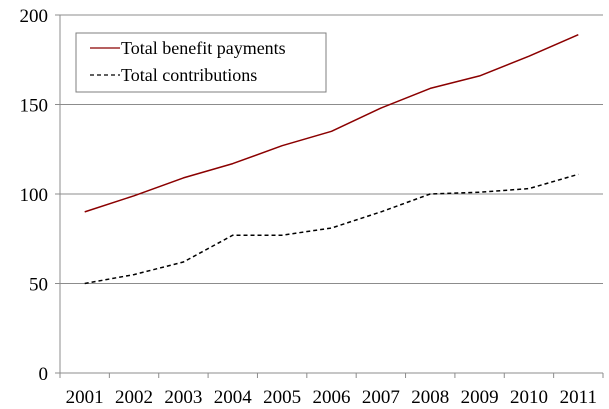 The width and height of the screenshot is (609, 409). Describe the element at coordinates (38, 285) in the screenshot. I see `y-tick-label: 50` at that location.